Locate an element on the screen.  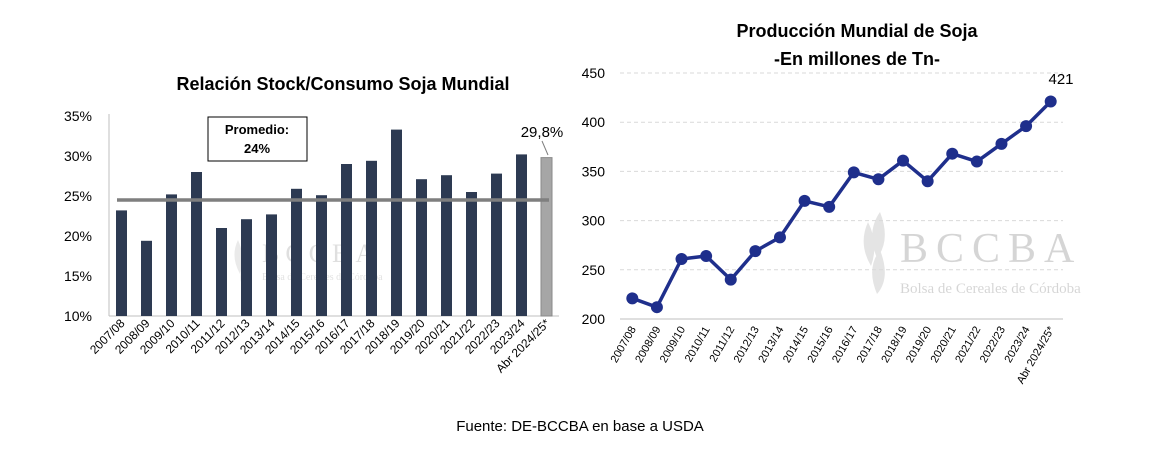
left-y-tick-label: 35% is located at coordinates (78, 116).